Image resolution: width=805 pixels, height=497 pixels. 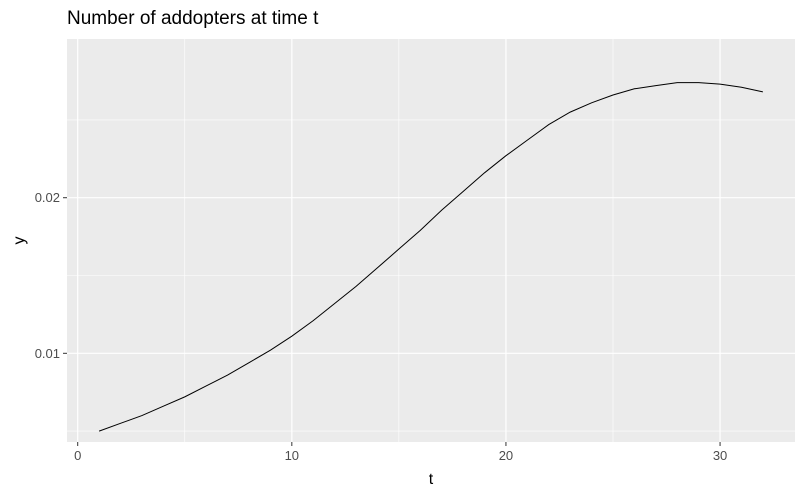 I want to click on y-tick-label: 0.01, so click(x=47, y=353).